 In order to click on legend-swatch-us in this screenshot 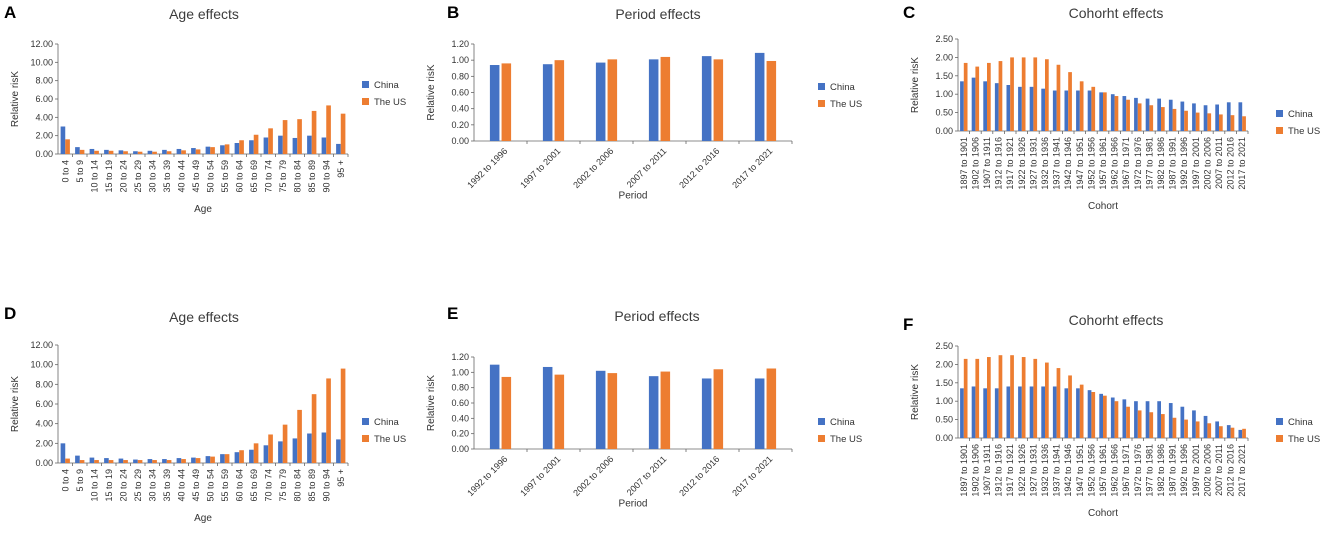, I will do `click(365, 438)`.